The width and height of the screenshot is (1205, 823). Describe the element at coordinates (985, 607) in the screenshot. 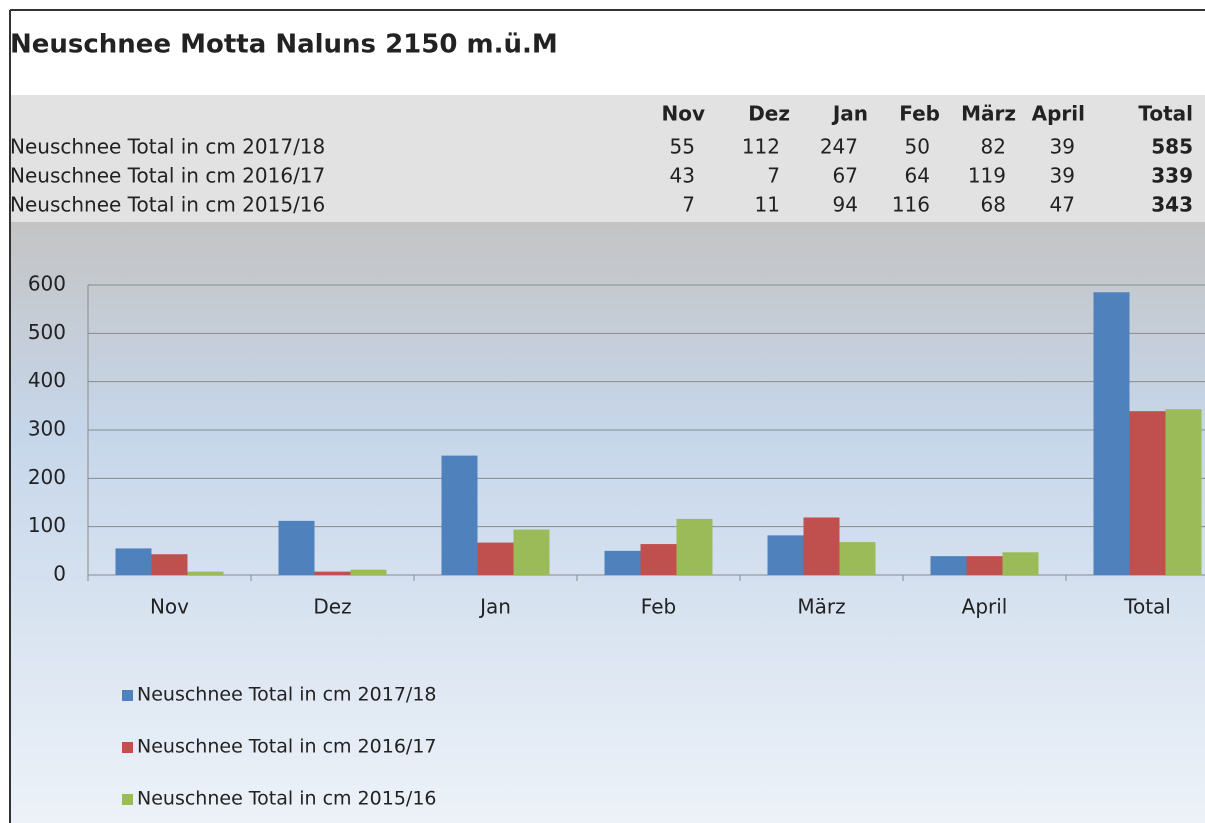

I see `x-tick-label: April` at that location.